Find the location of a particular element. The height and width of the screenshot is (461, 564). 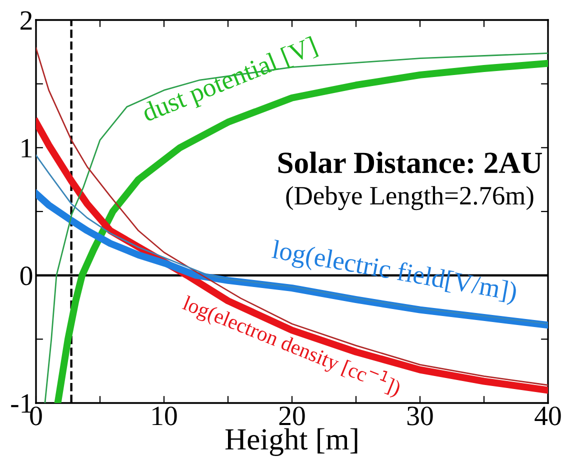

annotation: Solar Distance: 2AU is located at coordinates (410, 163).